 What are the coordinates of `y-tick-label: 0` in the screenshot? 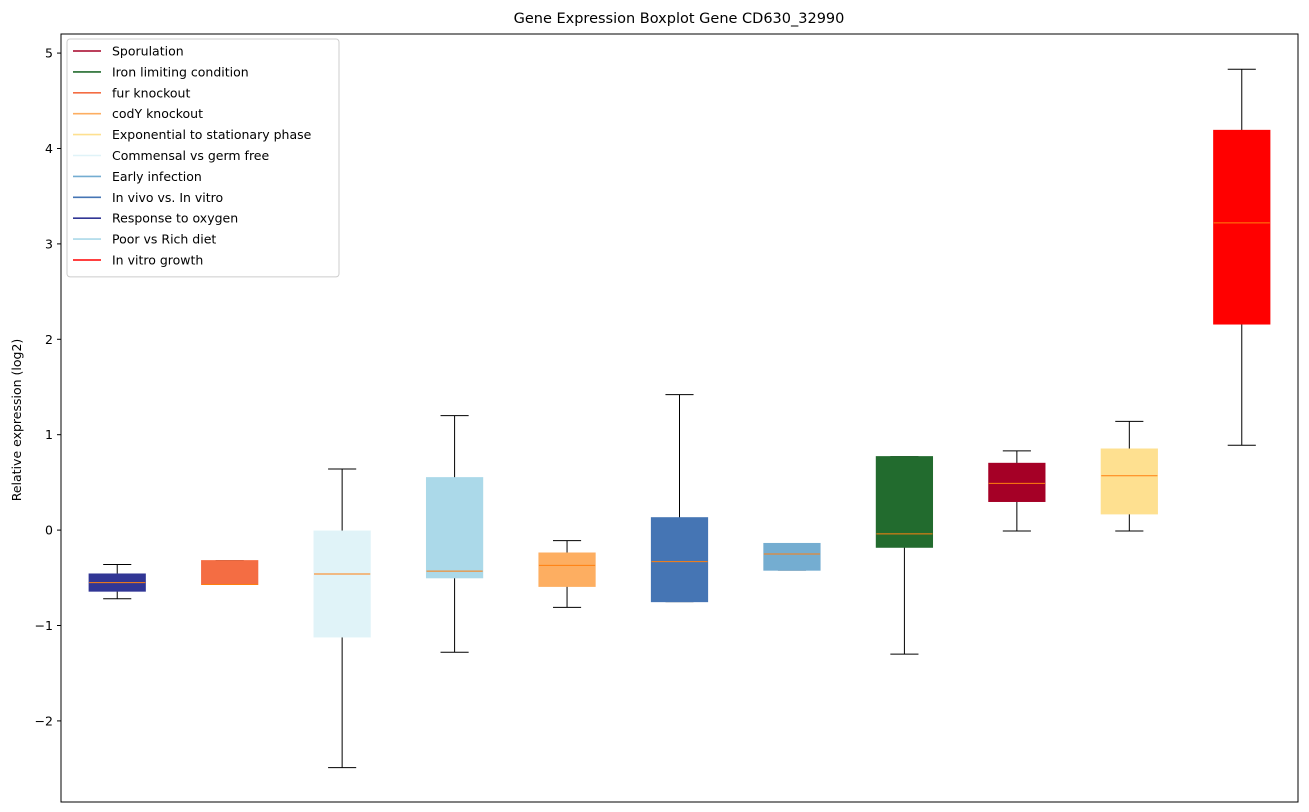 It's located at (49, 530).